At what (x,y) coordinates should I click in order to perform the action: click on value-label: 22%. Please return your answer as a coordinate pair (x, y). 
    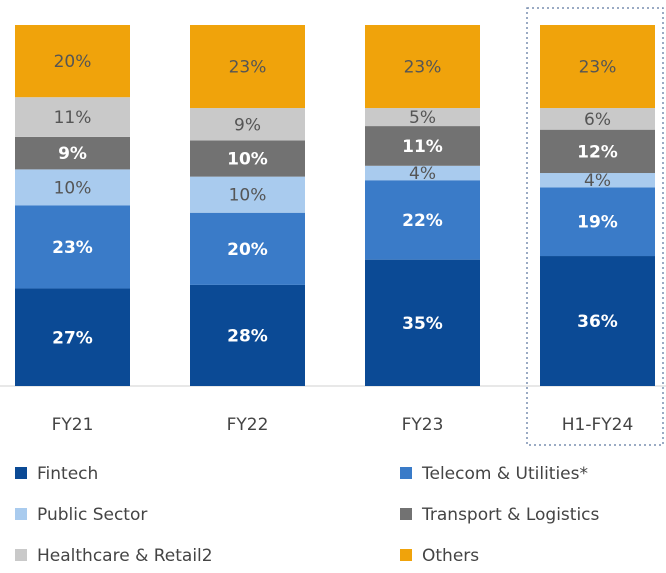
    Looking at the image, I should click on (422, 221).